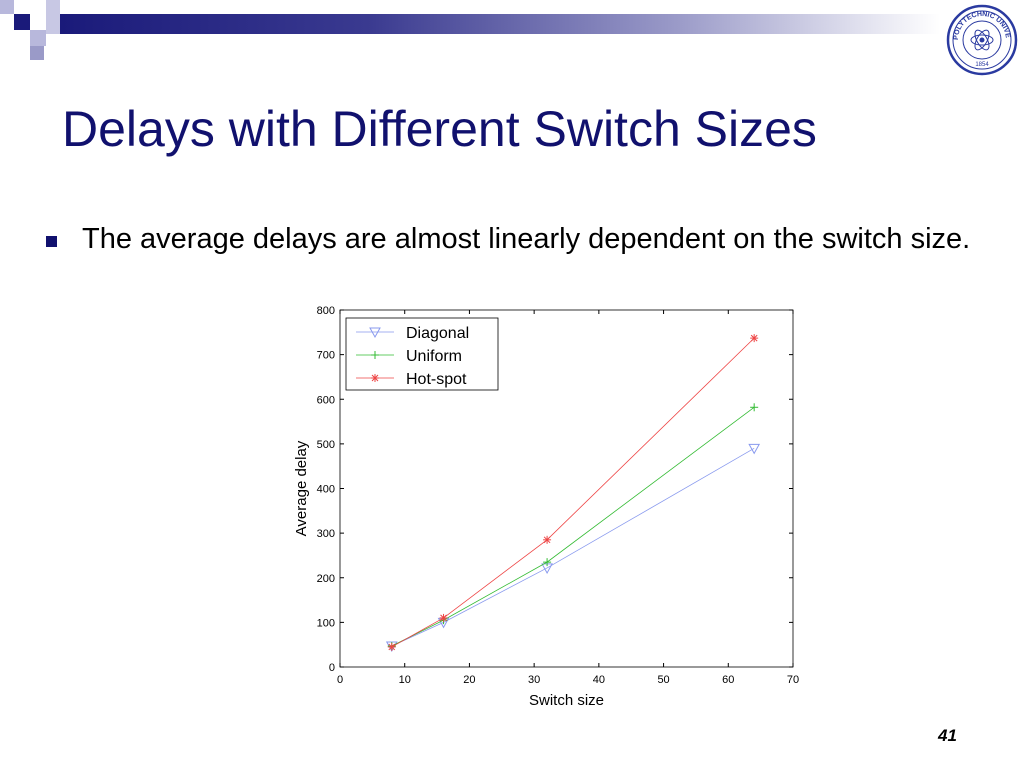  I want to click on legend-label: Uniform, so click(434, 356).